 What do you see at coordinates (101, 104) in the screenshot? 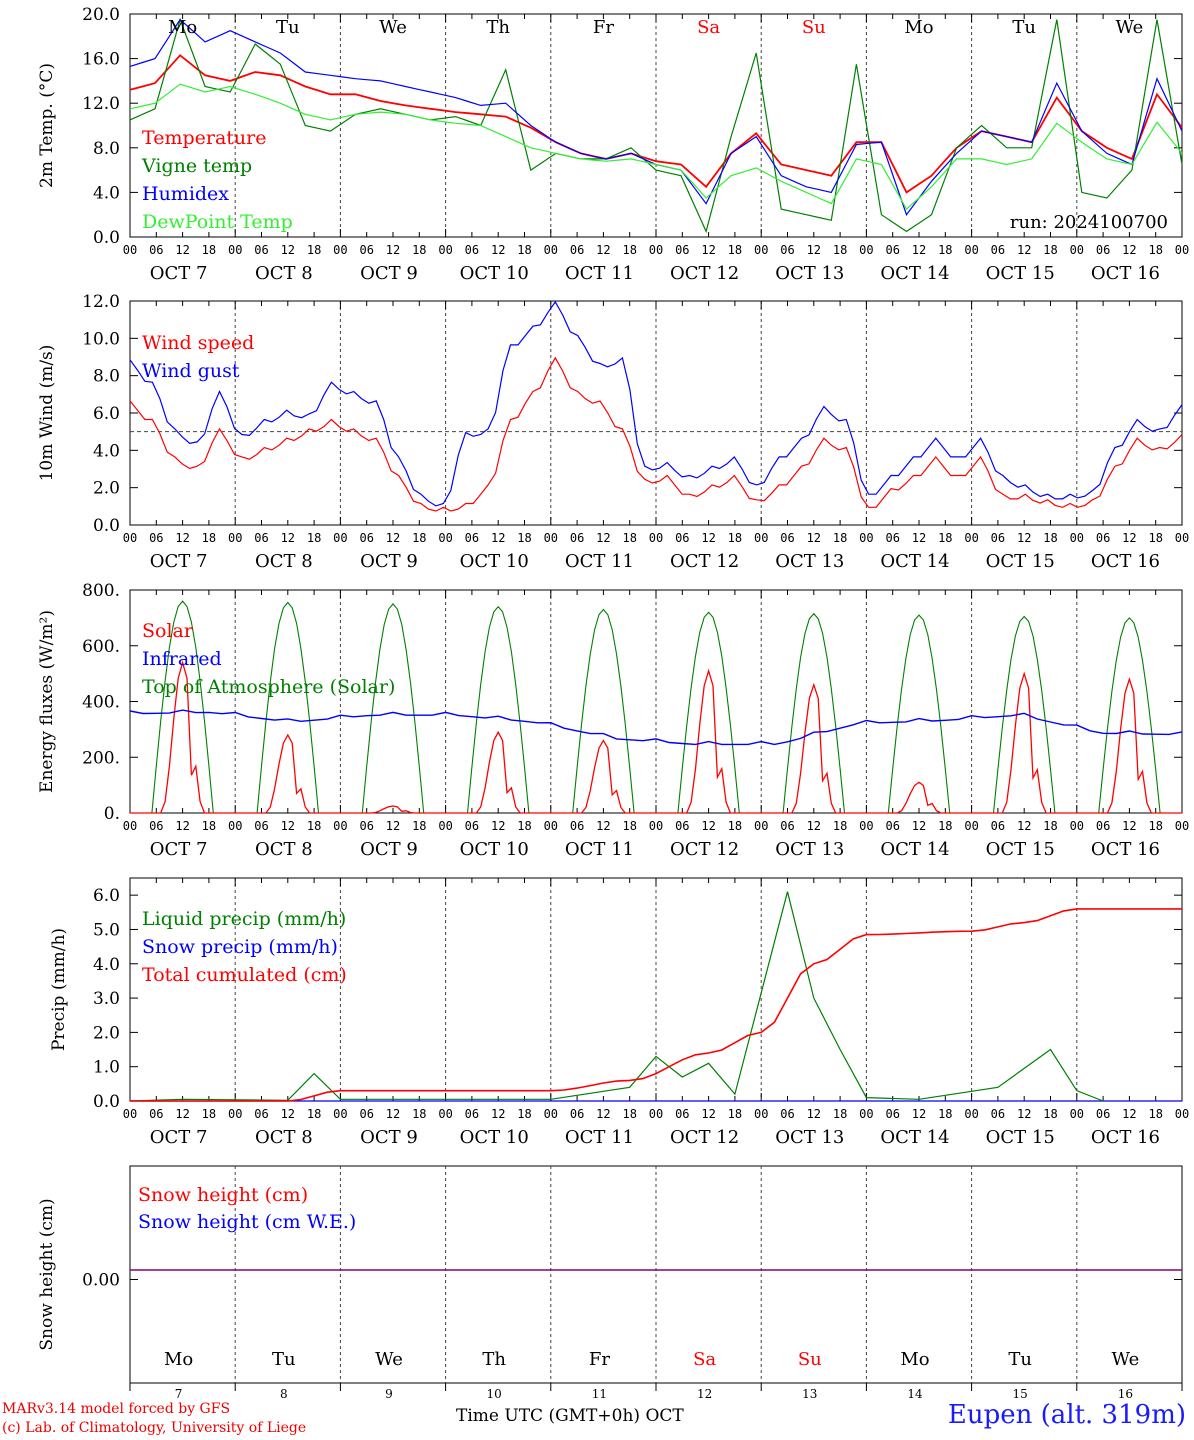
I see `y-tick-label: 12.0` at bounding box center [101, 104].